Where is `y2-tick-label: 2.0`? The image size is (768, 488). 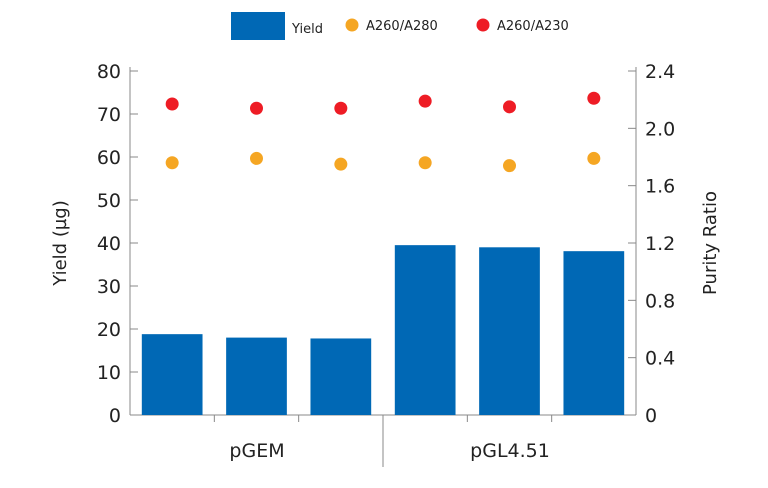 y2-tick-label: 2.0 is located at coordinates (660, 129).